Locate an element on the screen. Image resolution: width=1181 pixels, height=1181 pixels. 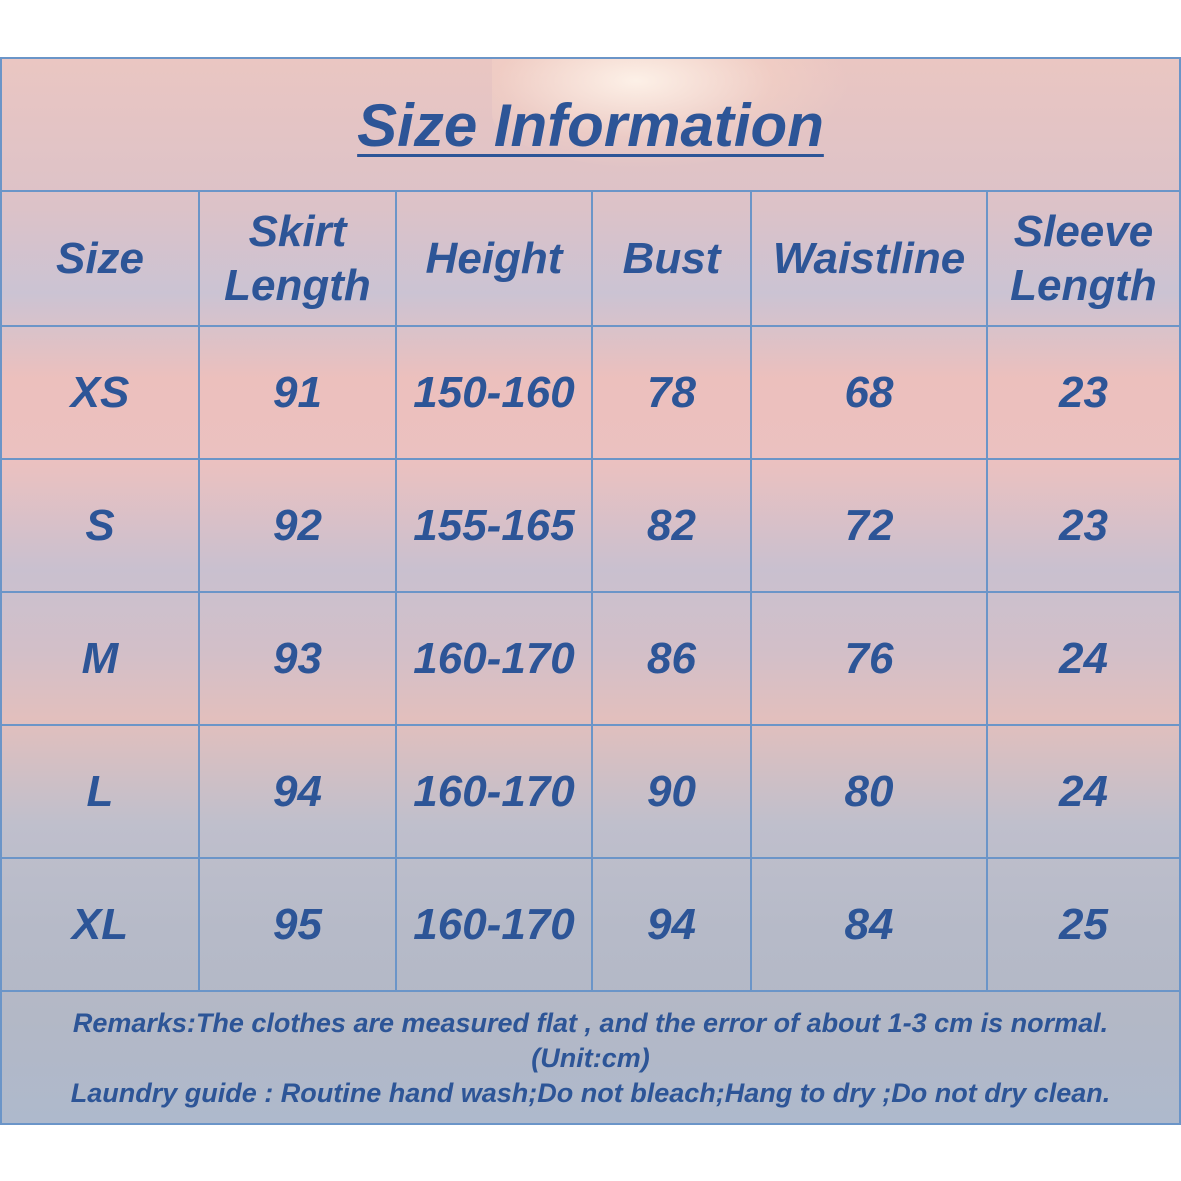
background-sun-glow is located at coordinates (672, 114).